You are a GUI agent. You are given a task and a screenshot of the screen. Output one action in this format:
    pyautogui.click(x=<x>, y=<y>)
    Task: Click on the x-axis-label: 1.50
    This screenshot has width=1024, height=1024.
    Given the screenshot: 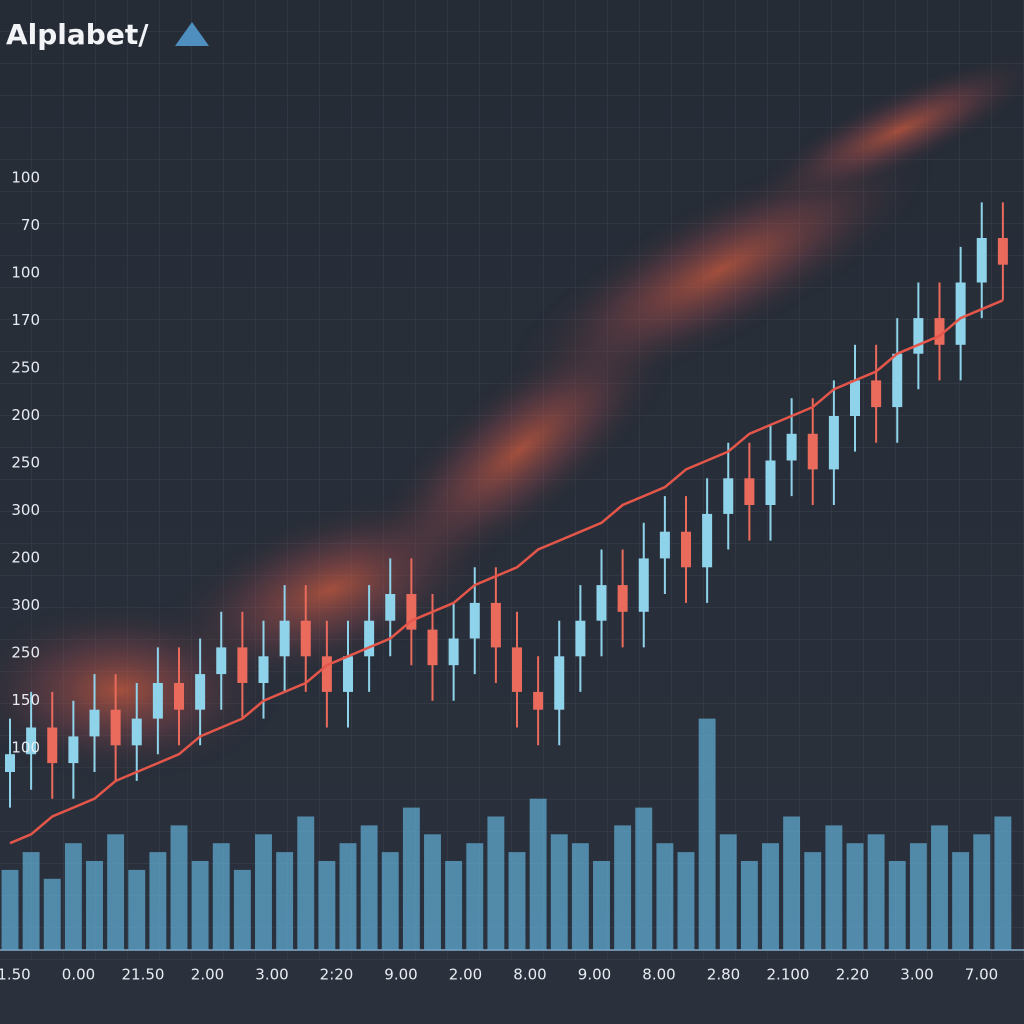 What is the action you would take?
    pyautogui.click(x=15, y=975)
    